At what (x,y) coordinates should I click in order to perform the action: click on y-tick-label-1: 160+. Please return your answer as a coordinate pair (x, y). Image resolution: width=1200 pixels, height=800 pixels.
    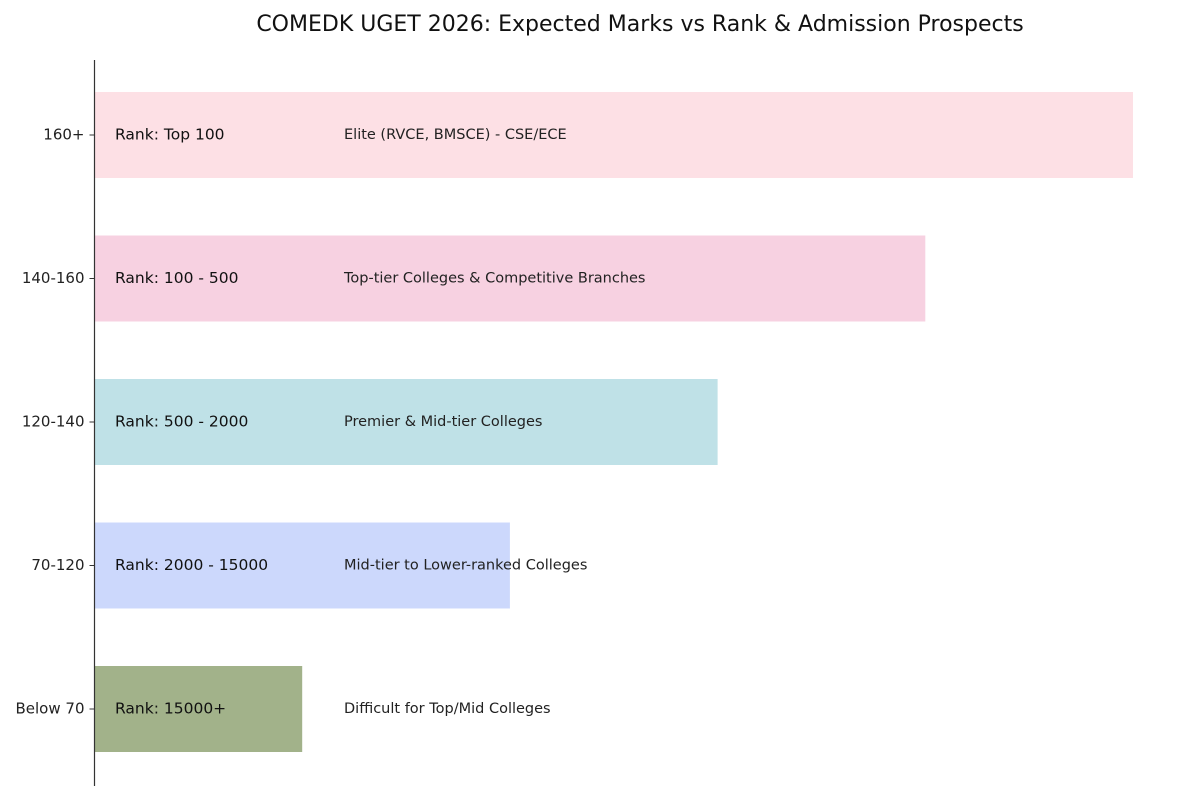
    Looking at the image, I should click on (63, 135).